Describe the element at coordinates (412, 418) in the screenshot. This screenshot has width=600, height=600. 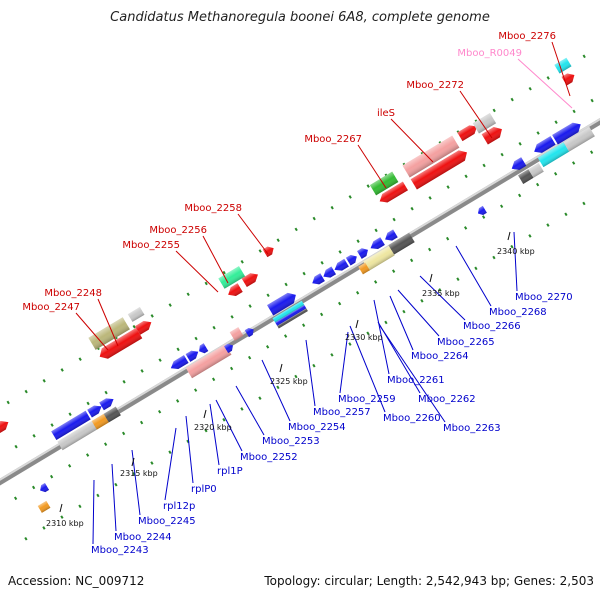
I see `gene-label-bottom-9: Mboo_2260` at that location.